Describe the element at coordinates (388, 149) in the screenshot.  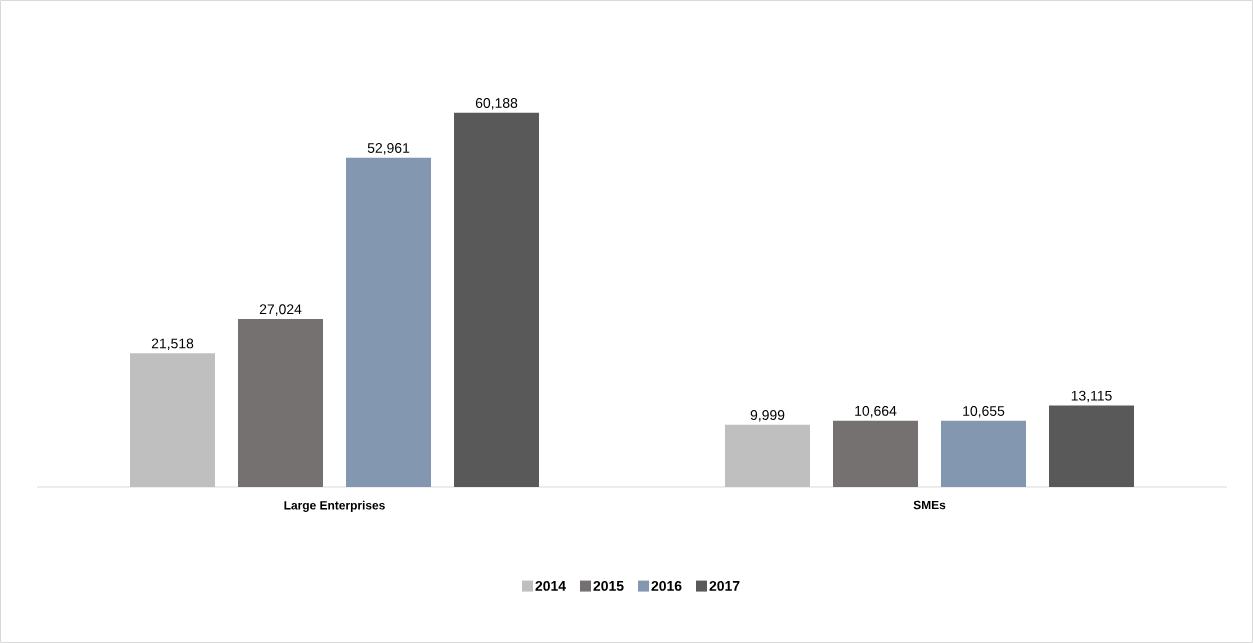
I see `data-label: 52,961` at that location.